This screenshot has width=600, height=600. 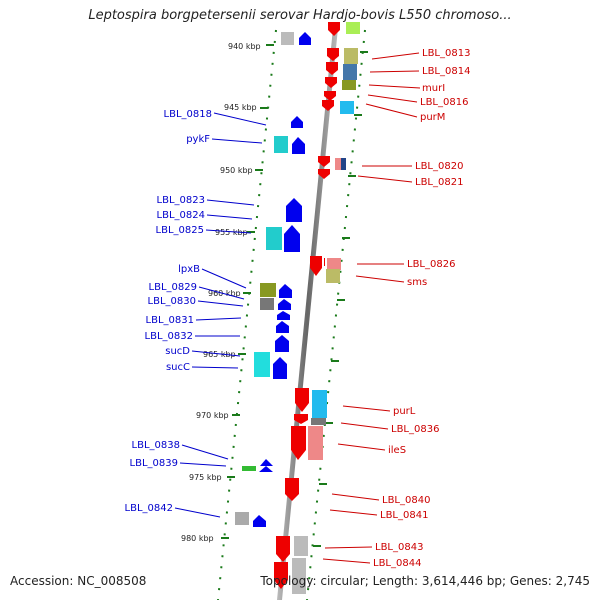 What do you see at coordinates (406, 500) in the screenshot?
I see `gene-label: LBL_0840` at bounding box center [406, 500].